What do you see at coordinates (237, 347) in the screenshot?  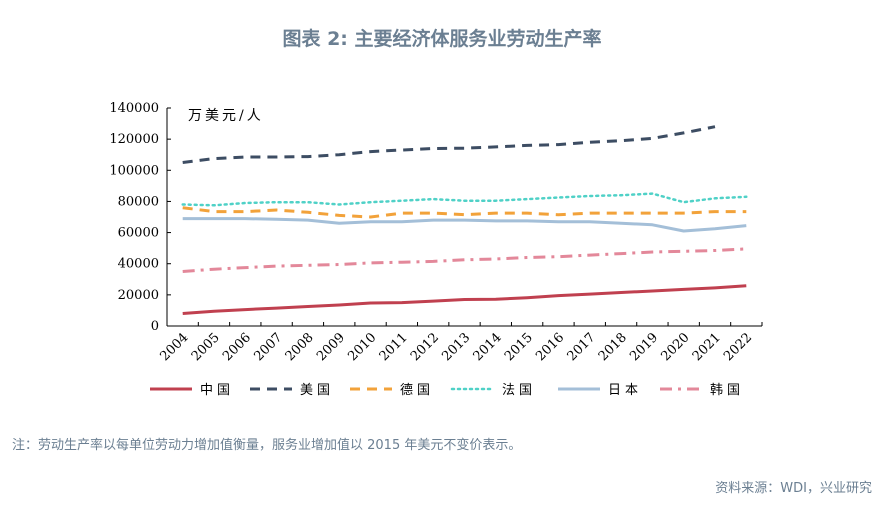 I see `x-tick-label: 2006` at bounding box center [237, 347].